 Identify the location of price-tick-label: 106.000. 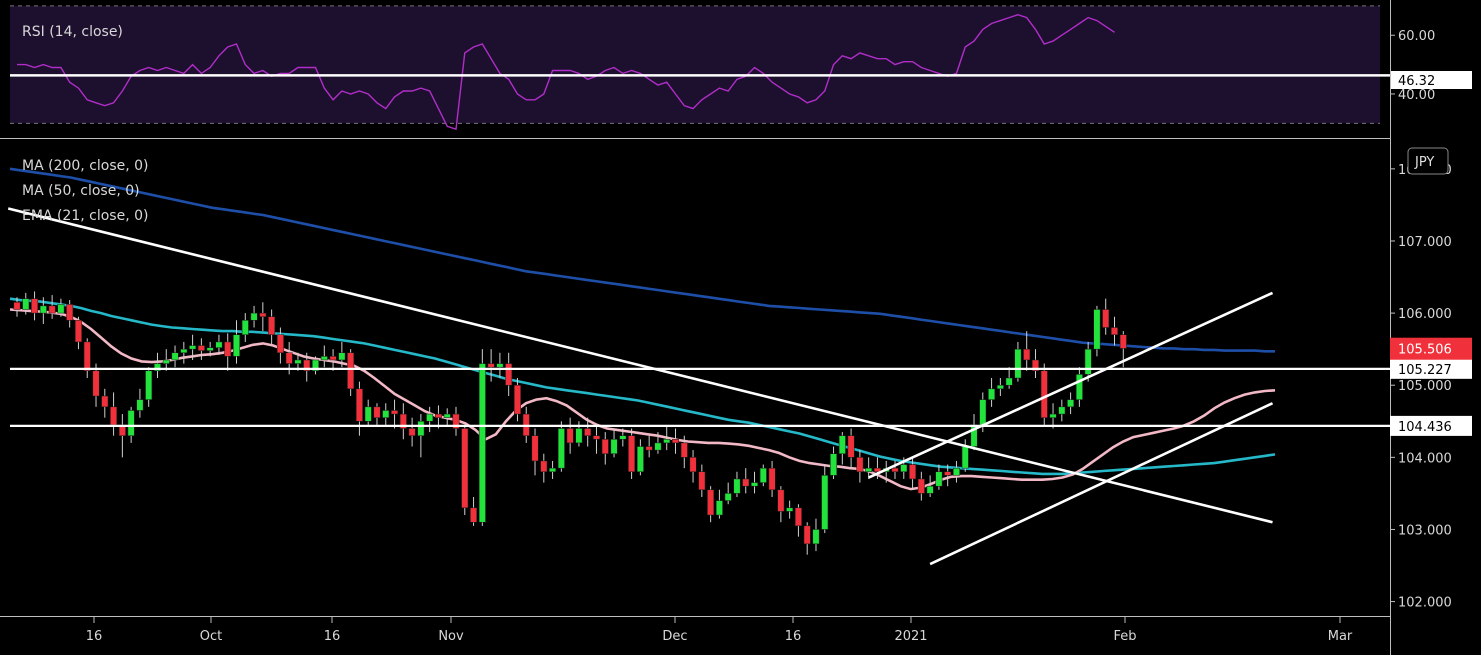
(1425, 314).